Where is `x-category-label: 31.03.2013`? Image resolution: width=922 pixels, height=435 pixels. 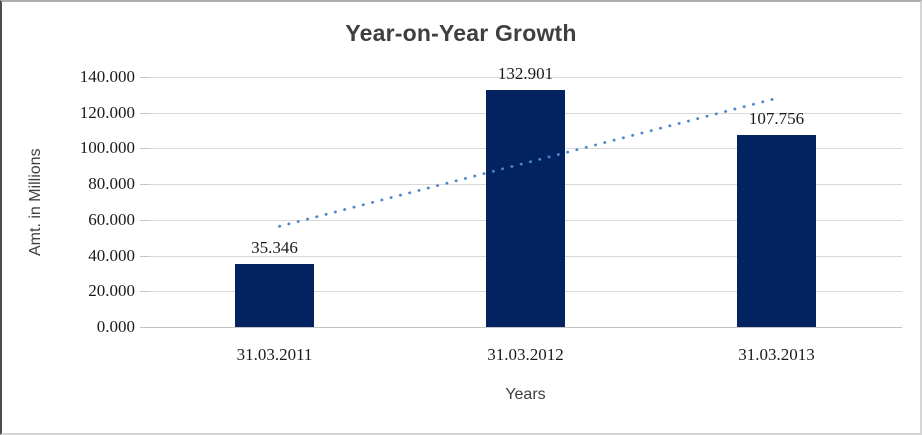 x-category-label: 31.03.2013 is located at coordinates (776, 354).